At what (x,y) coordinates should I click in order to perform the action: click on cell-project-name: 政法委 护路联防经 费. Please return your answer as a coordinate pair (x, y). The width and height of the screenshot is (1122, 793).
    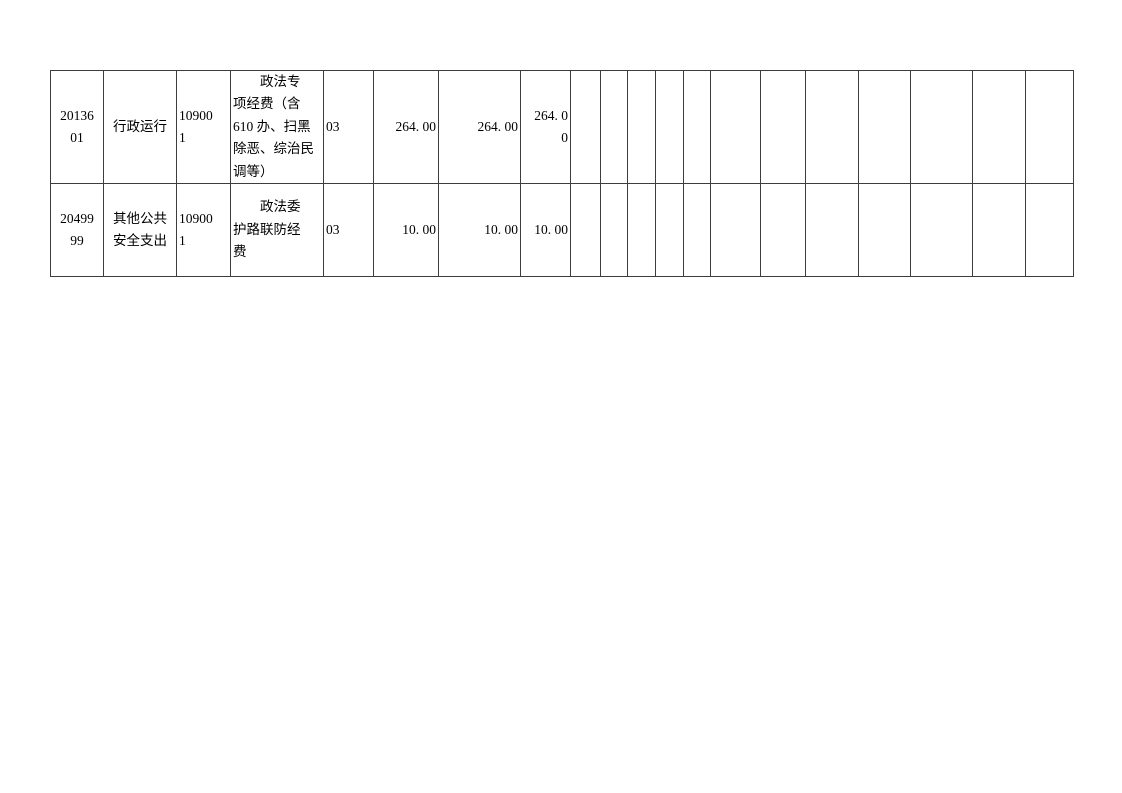
    Looking at the image, I should click on (277, 230).